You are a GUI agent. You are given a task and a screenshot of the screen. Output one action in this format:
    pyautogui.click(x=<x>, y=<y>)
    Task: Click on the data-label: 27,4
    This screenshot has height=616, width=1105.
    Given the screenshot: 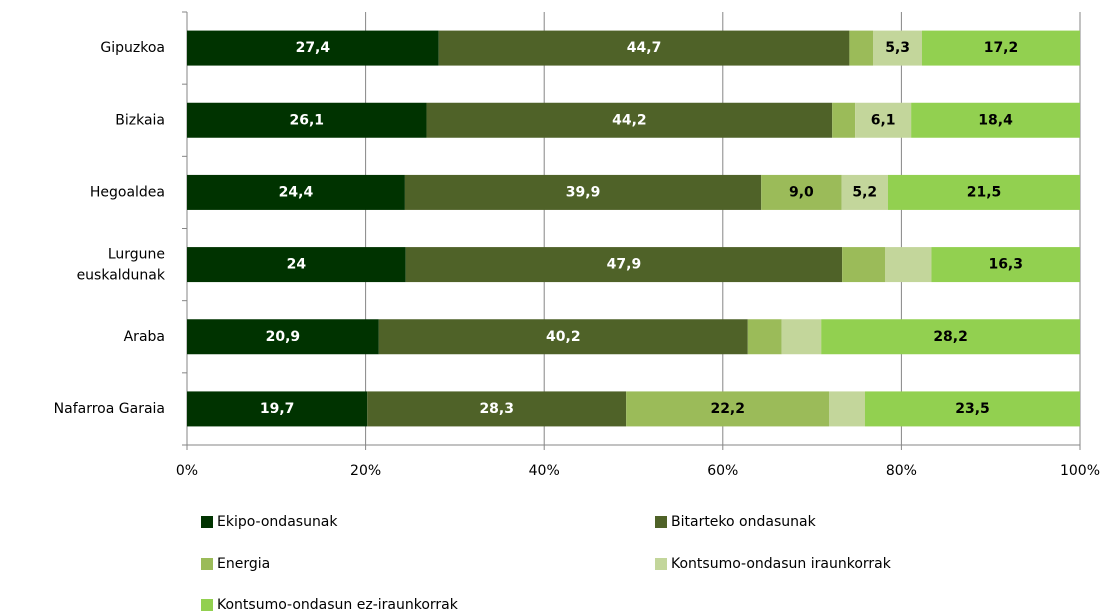 What is the action you would take?
    pyautogui.click(x=313, y=48)
    